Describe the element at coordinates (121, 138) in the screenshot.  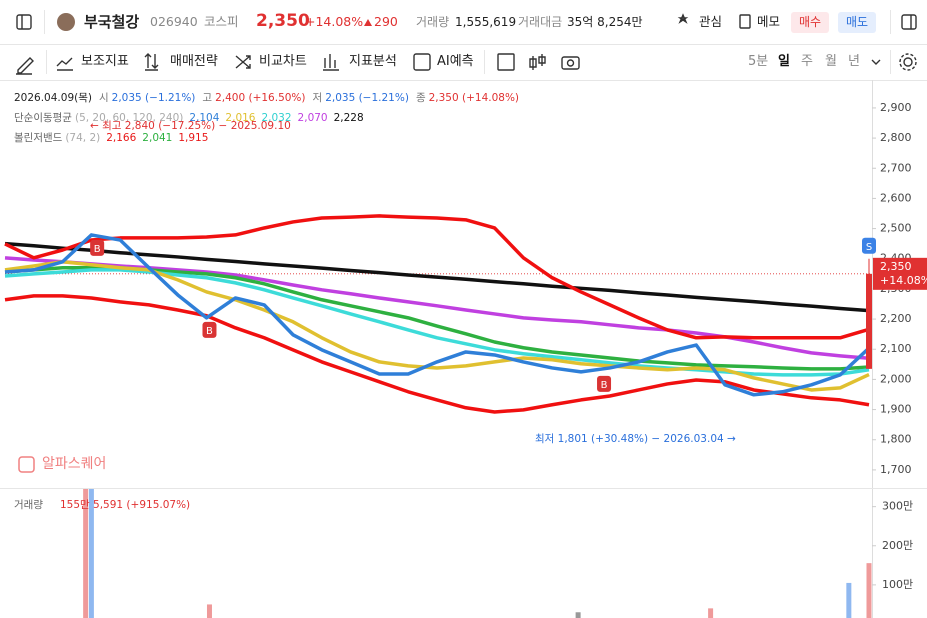
I see `indicator-value: 2,166` at that location.